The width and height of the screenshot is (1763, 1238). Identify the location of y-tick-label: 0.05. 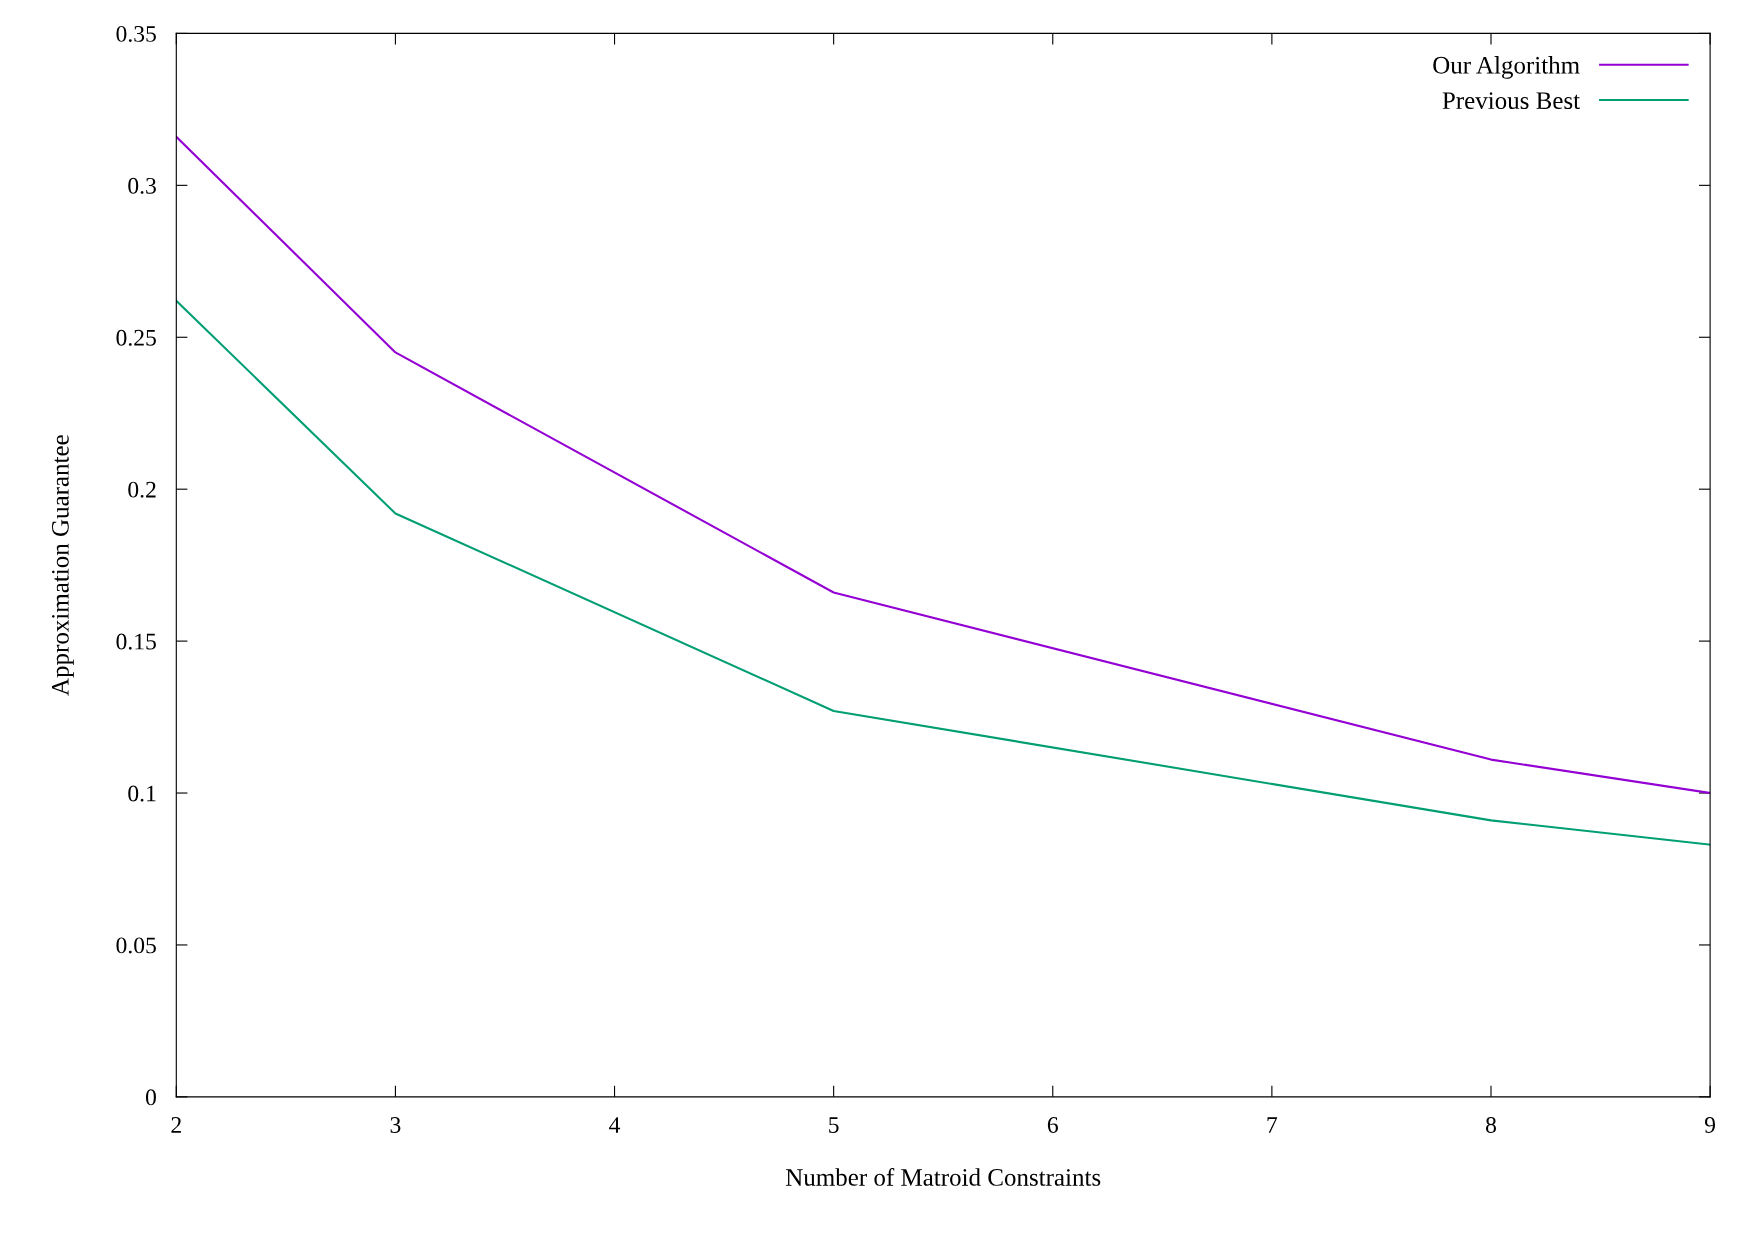
(136, 945).